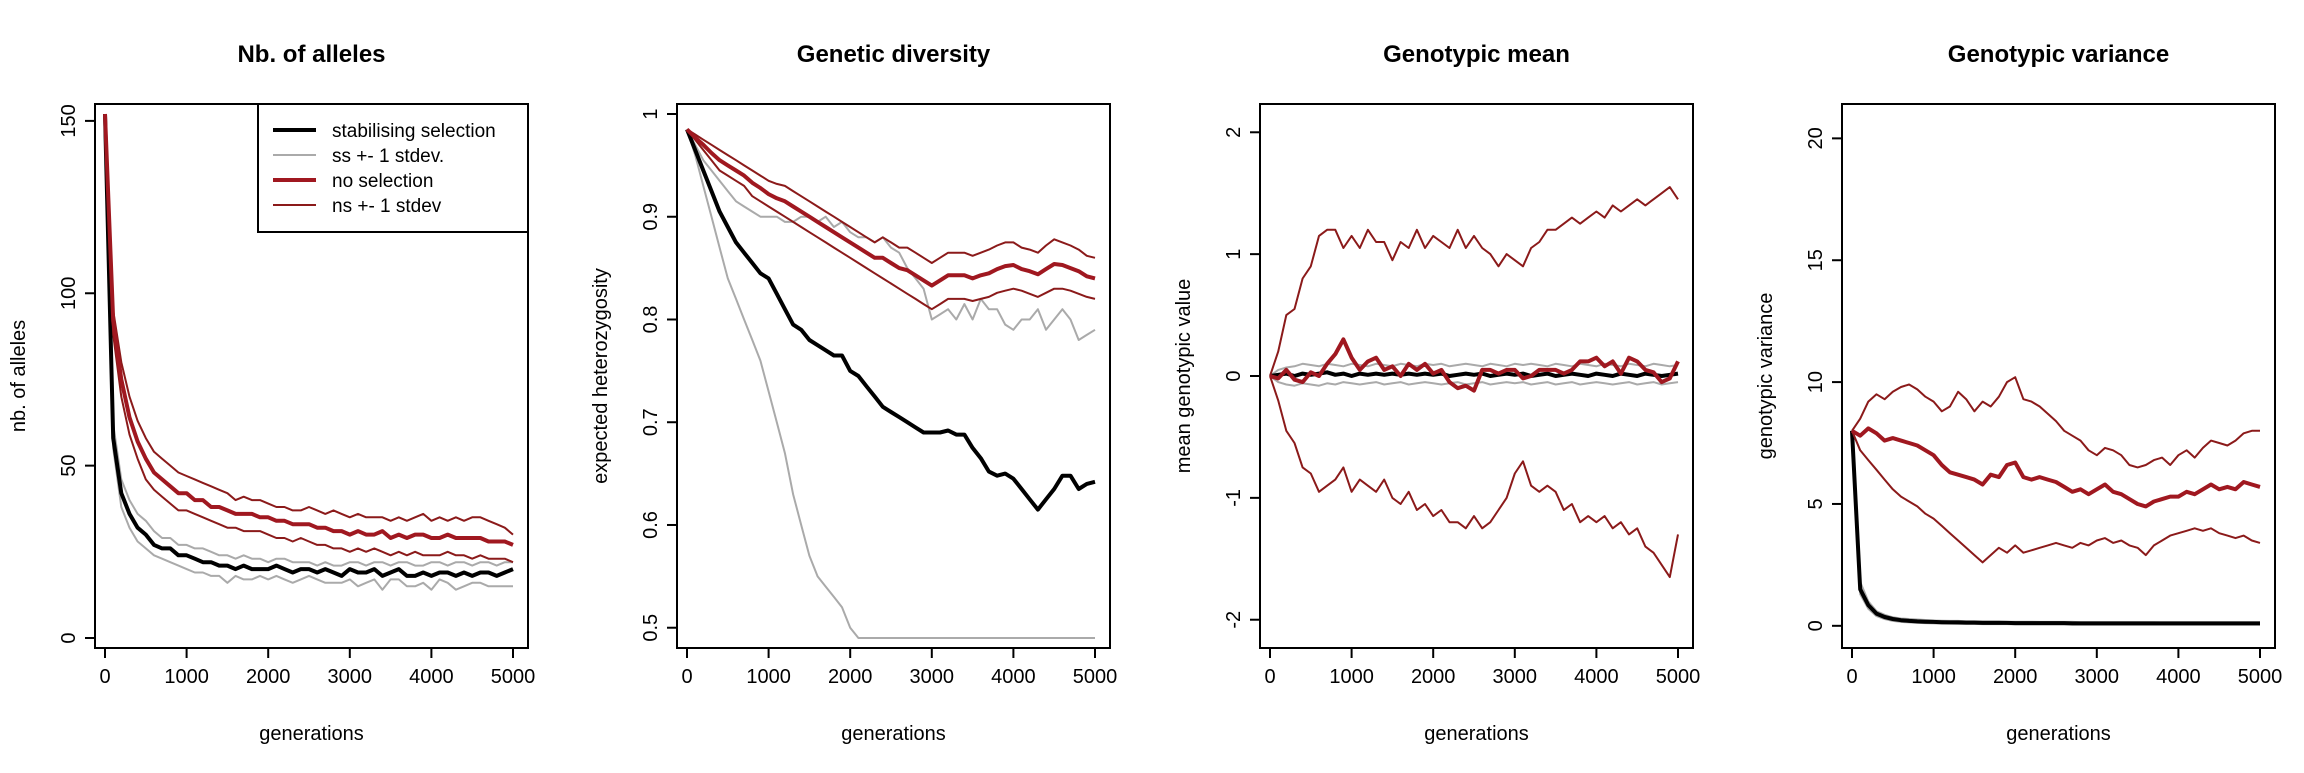  What do you see at coordinates (1234, 620) in the screenshot?
I see `y-tick-label: -2` at bounding box center [1234, 620].